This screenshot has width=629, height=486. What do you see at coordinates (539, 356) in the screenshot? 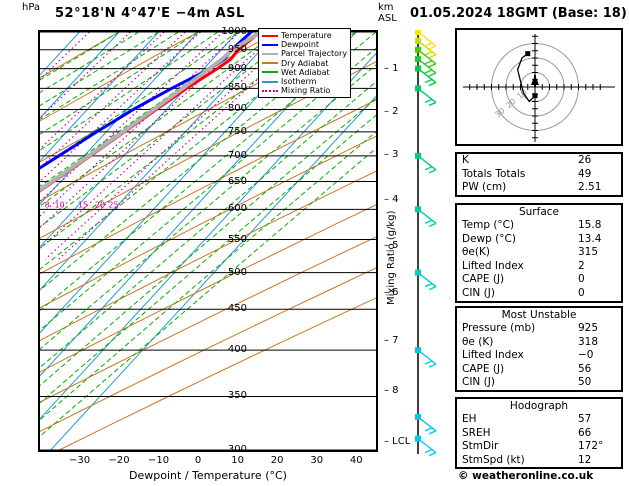
I see `table-row: Lifted Index −0` at bounding box center [539, 356].